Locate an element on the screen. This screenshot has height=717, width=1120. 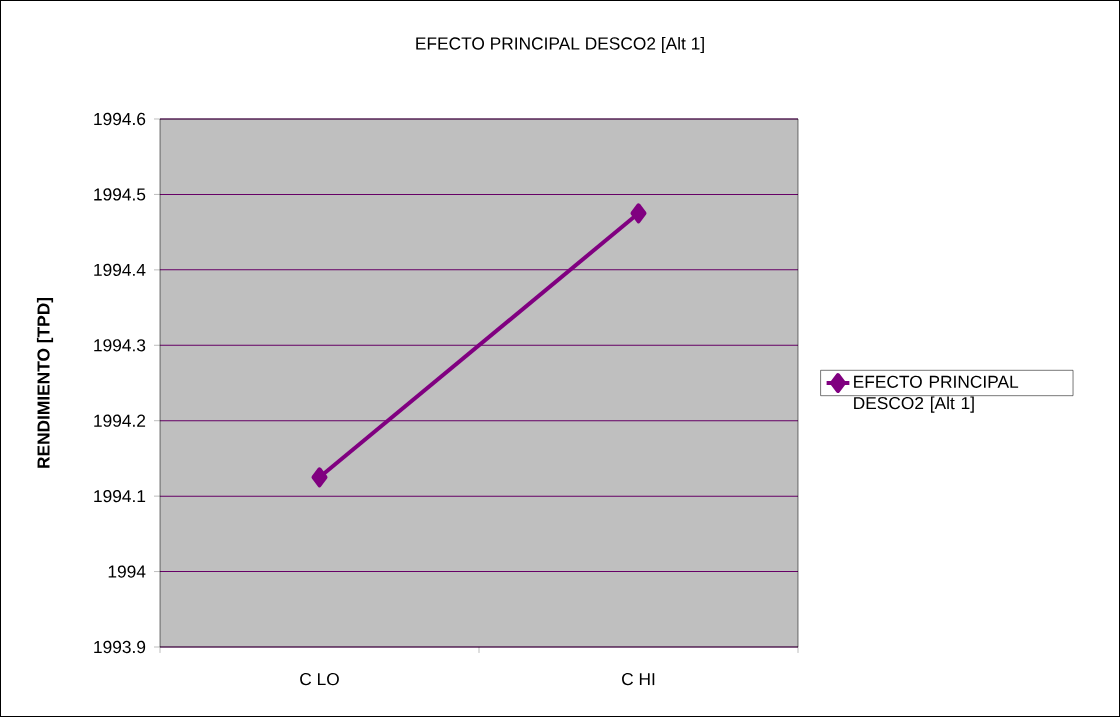
y-tick-label: 1993.9 is located at coordinates (120, 647).